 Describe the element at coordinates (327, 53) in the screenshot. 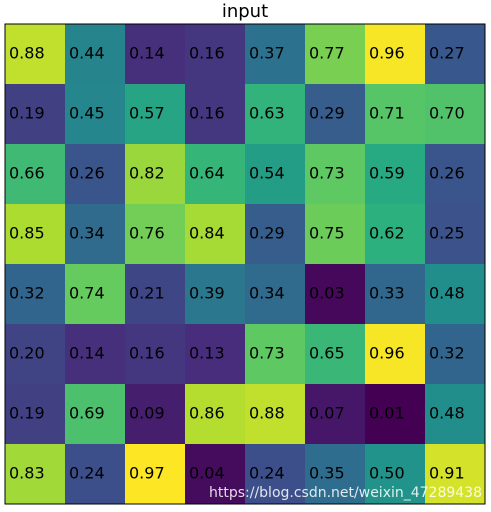

I see `cell-label: 0.77` at that location.